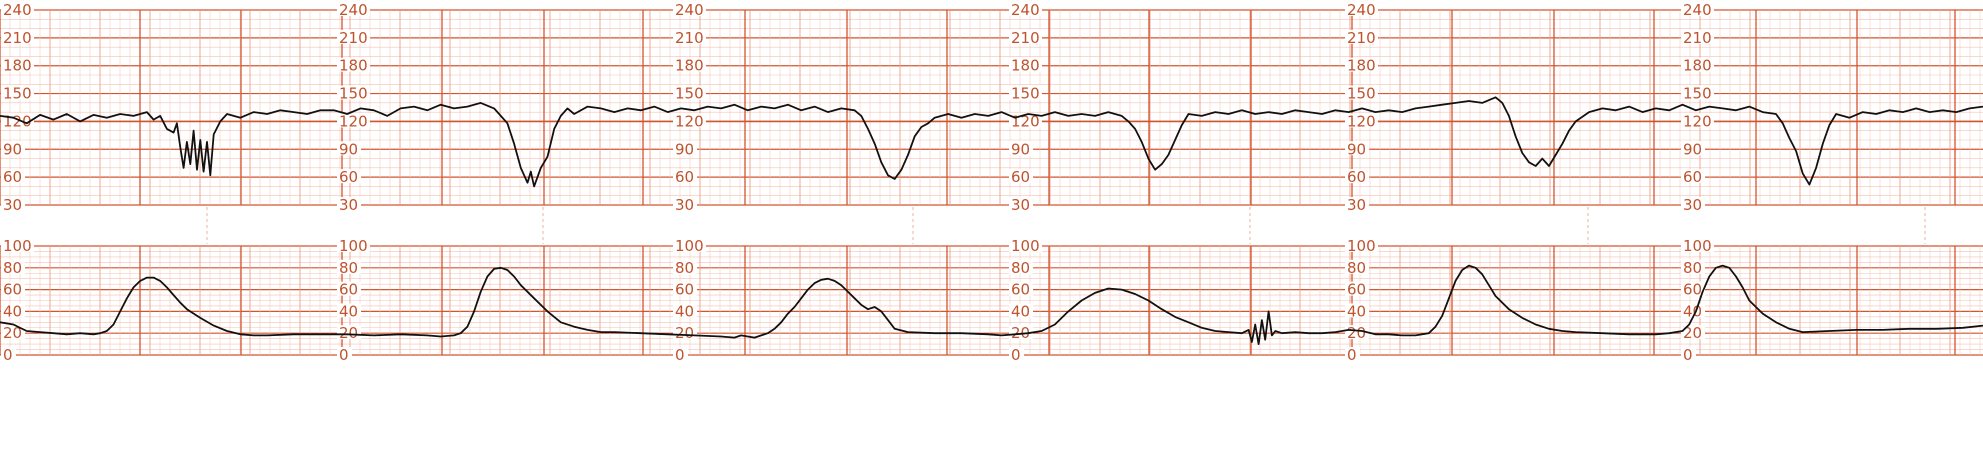 The width and height of the screenshot is (1983, 459). I want to click on toco-tick-label: 40, so click(684, 311).